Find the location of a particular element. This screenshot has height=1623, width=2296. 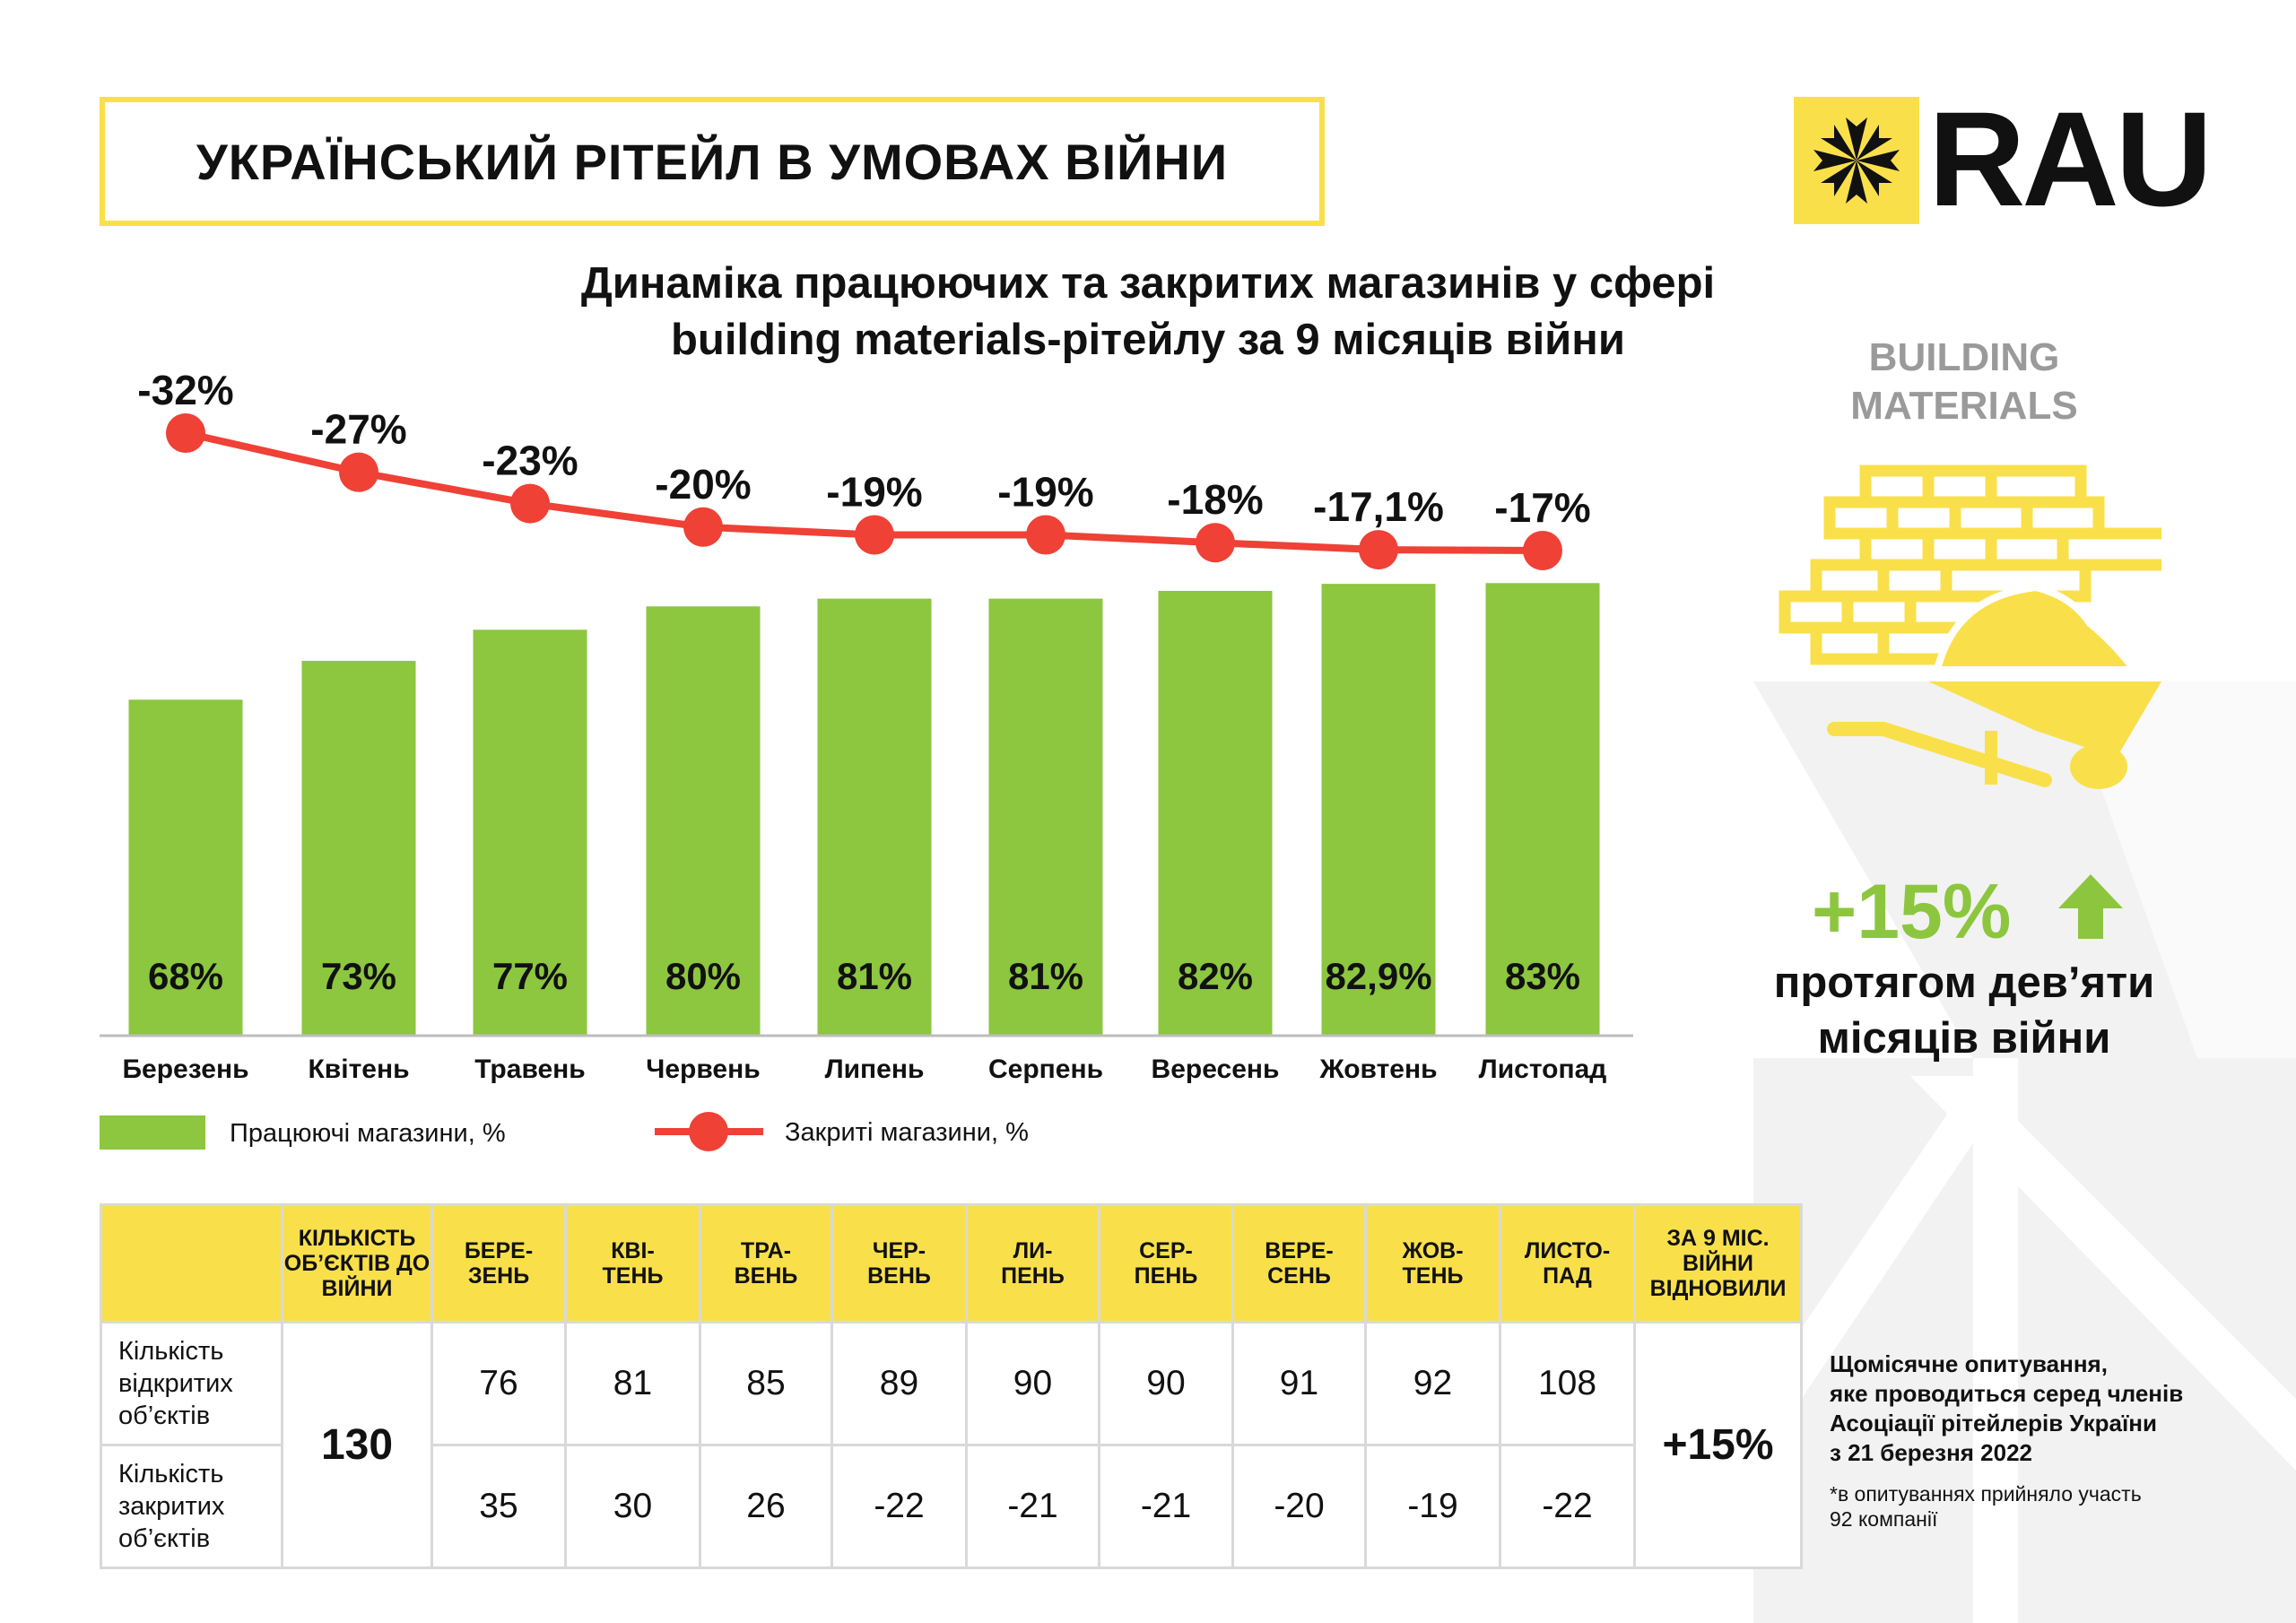

bar-value-label: 68% is located at coordinates (185, 976).